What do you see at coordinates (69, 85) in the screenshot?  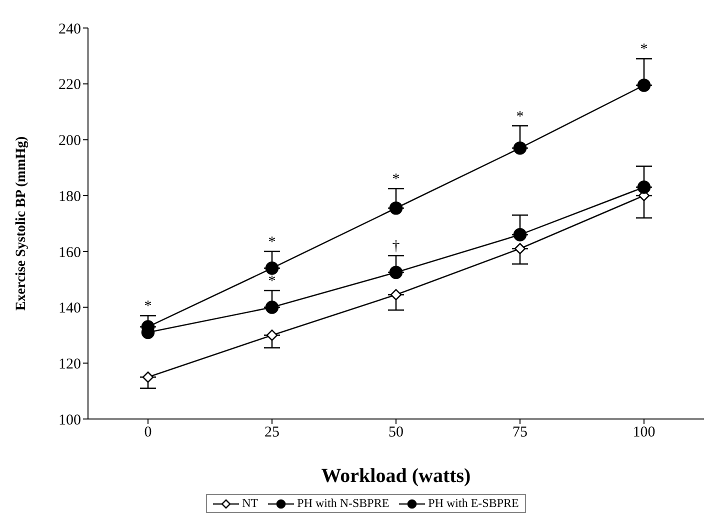 I see `y-tick-label: 220` at bounding box center [69, 85].